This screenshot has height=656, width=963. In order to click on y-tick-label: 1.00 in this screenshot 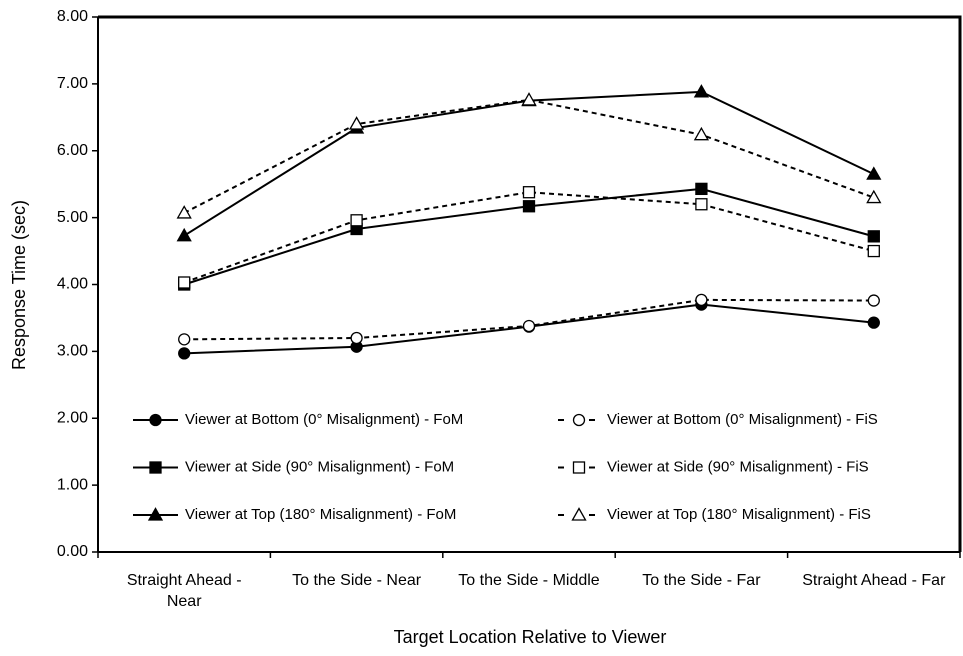, I will do `click(72, 484)`.